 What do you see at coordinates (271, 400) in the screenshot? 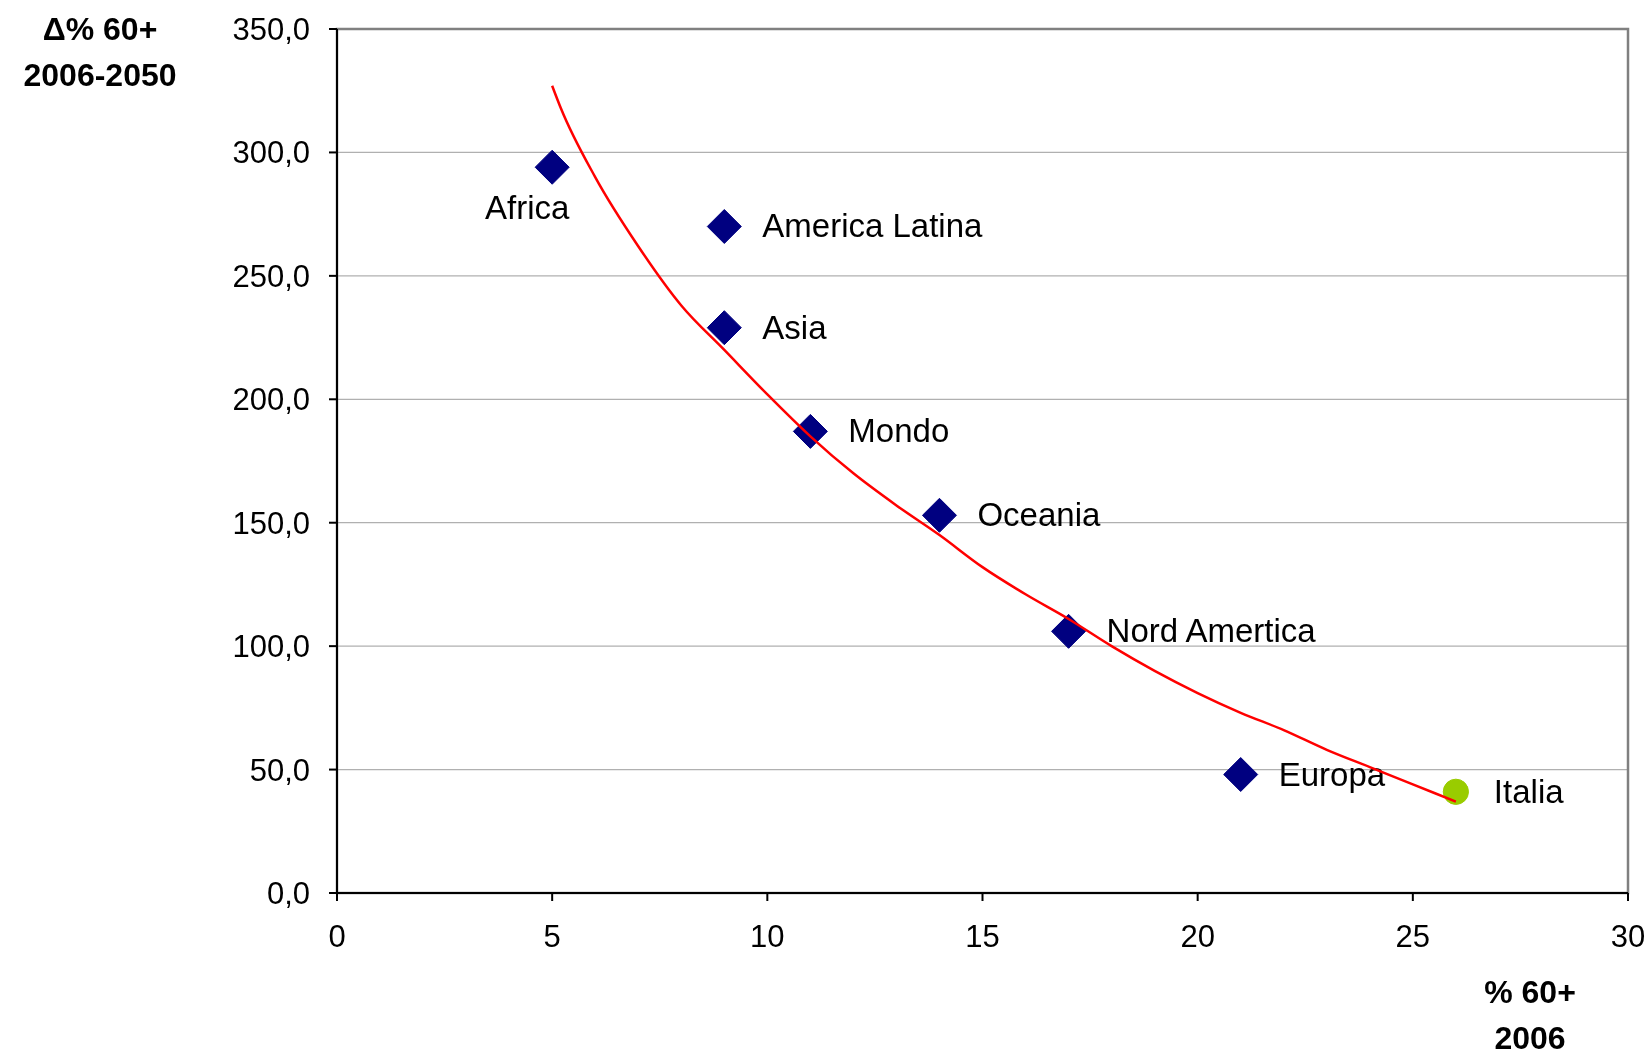
I see `y-tick-label: 200,0` at bounding box center [271, 400].